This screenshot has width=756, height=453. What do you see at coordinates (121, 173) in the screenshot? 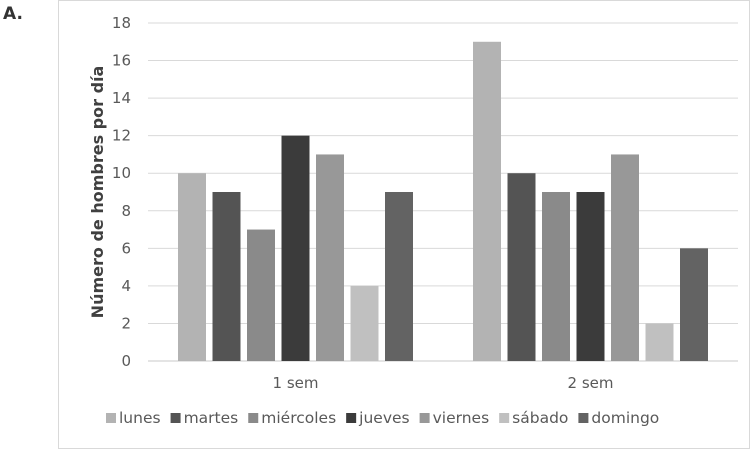
I see `y-tick-label: 10` at bounding box center [121, 173].